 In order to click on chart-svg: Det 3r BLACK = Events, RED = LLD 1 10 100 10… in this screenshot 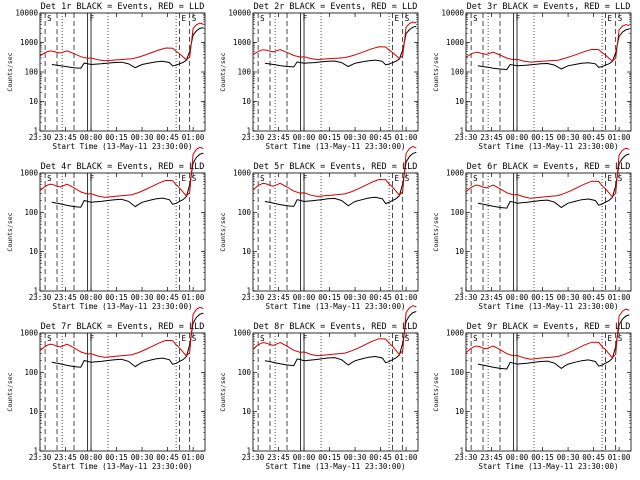, I will do `click(532, 76)`.